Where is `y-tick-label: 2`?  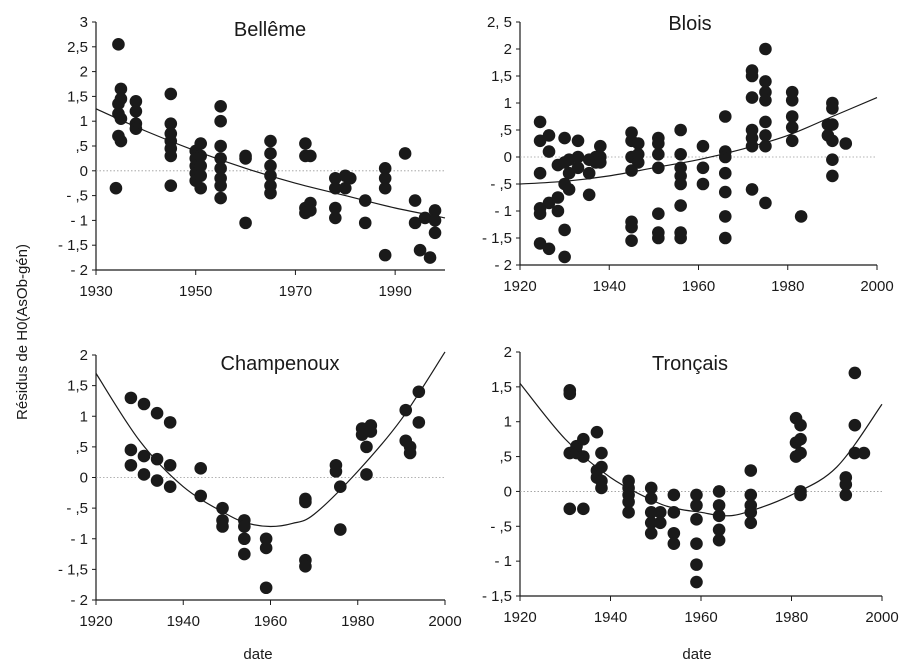
y-tick-label: 2 is located at coordinates (508, 352).